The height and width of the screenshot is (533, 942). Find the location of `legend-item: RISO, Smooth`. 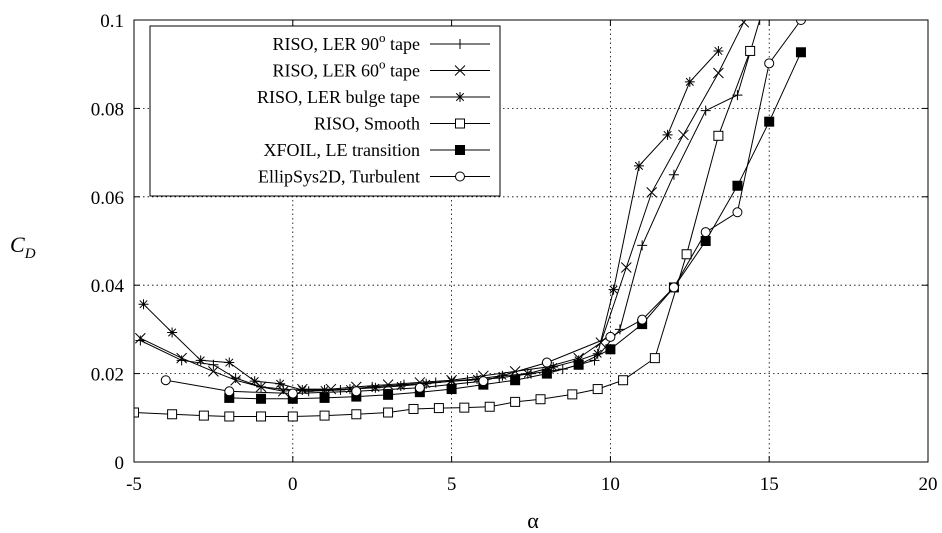

legend-item: RISO, Smooth is located at coordinates (402, 124).